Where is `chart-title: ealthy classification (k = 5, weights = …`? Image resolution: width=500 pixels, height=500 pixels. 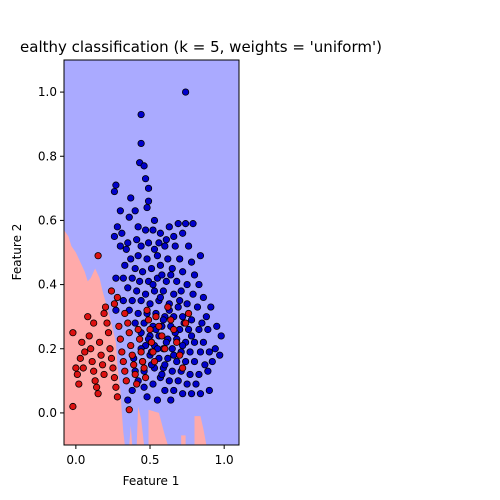
chart-title: ealthy classification (k = 5, weights = … is located at coordinates (201, 47).